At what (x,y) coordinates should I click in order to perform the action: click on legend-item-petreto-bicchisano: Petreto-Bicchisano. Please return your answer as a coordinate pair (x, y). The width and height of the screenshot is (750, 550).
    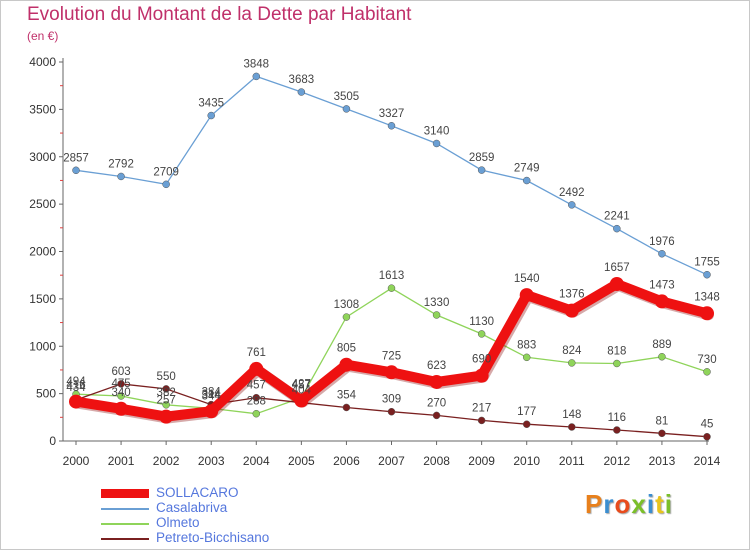
    Looking at the image, I should click on (231, 538).